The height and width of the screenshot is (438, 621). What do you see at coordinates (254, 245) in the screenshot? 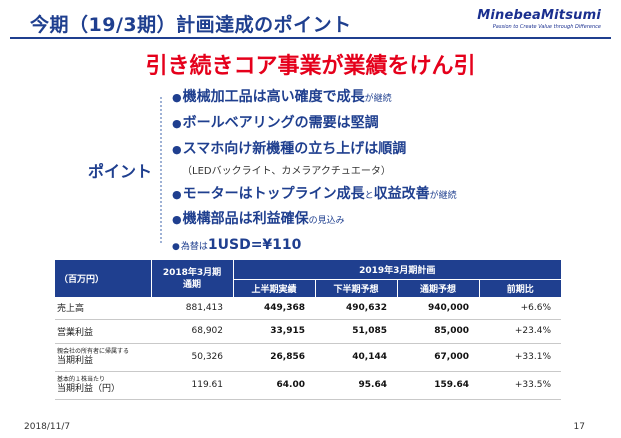
I see `bullet-main: 1USD=¥110` at bounding box center [254, 245].